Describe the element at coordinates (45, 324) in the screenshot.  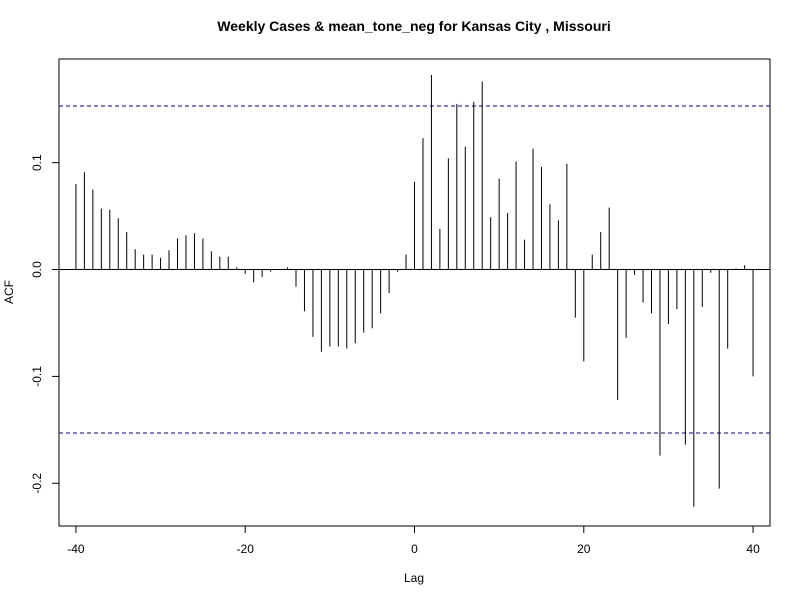
I see `y-axis: -0.2 -0.1 0.0 0.1` at that location.